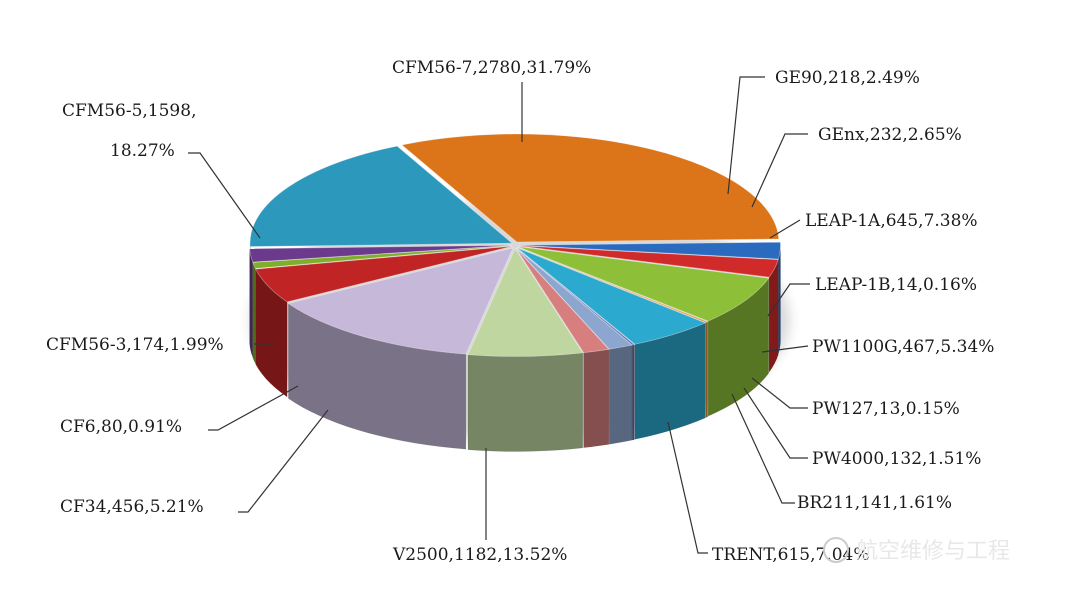  I want to click on slice-label-v2500: V2500,1182,13.52%, so click(479, 555).